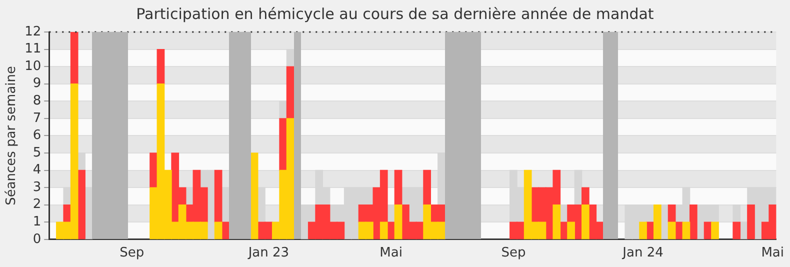 The height and width of the screenshot is (267, 790). What do you see at coordinates (37, 204) in the screenshot?
I see `y-tick-label: 2` at bounding box center [37, 204].